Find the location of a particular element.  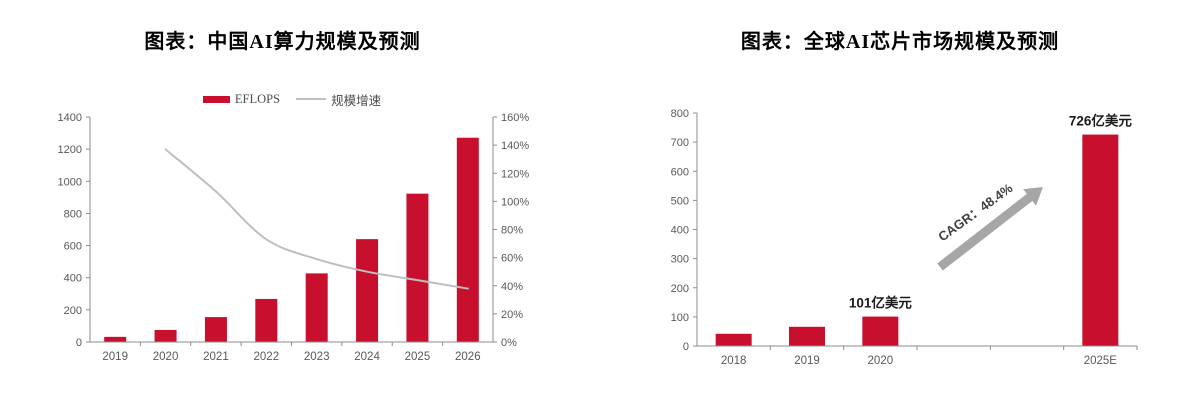

right-axis-tick-label: 140% is located at coordinates (515, 146).